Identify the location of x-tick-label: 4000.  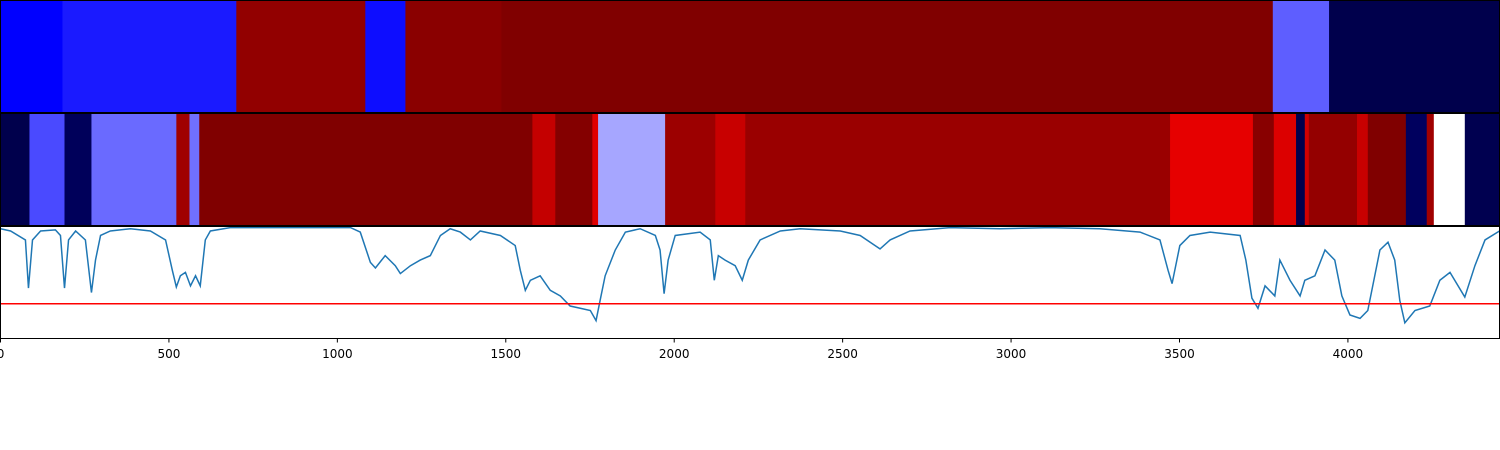
(1348, 354).